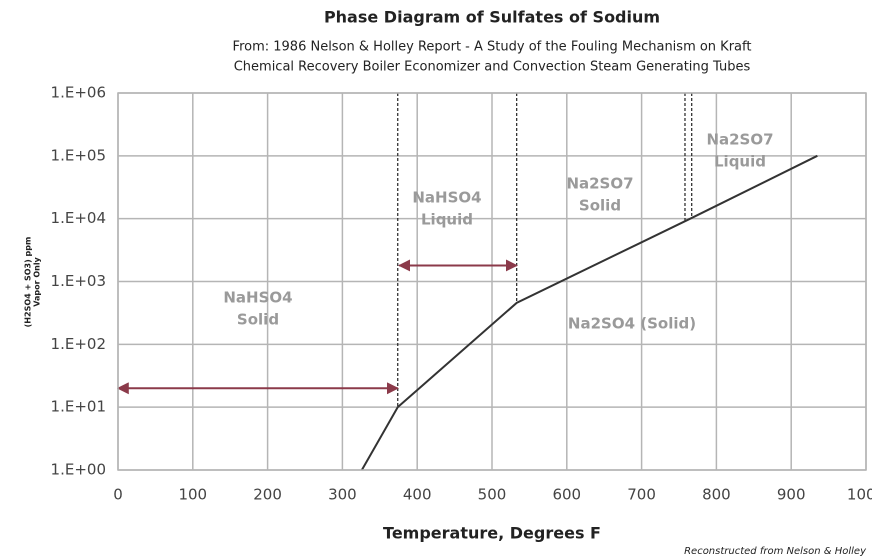  Describe the element at coordinates (28, 282) in the screenshot. I see `y-axis-label: (H2SO4 + SO3) ppm` at that location.